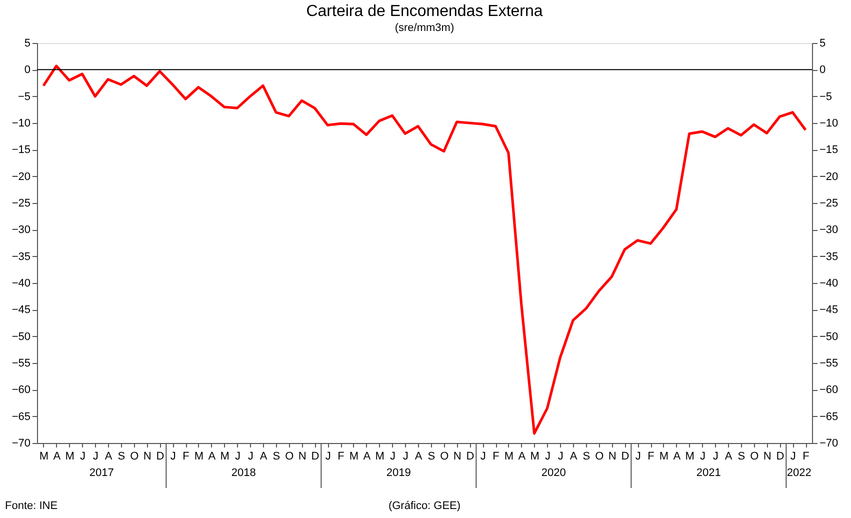 The height and width of the screenshot is (518, 851). What do you see at coordinates (829, 444) in the screenshot?
I see `y2-tick-label: −70` at bounding box center [829, 444].